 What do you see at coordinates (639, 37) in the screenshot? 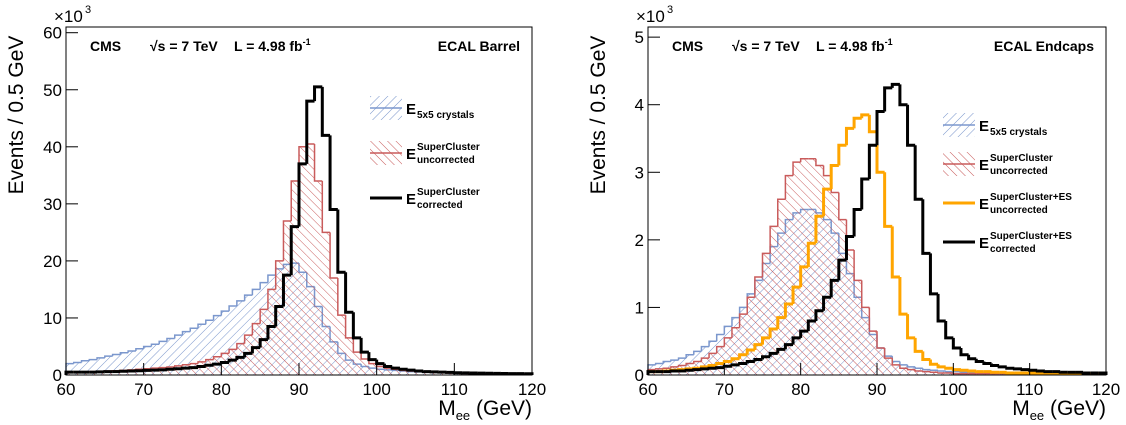
I see `y-tick-label: 5` at bounding box center [639, 37].